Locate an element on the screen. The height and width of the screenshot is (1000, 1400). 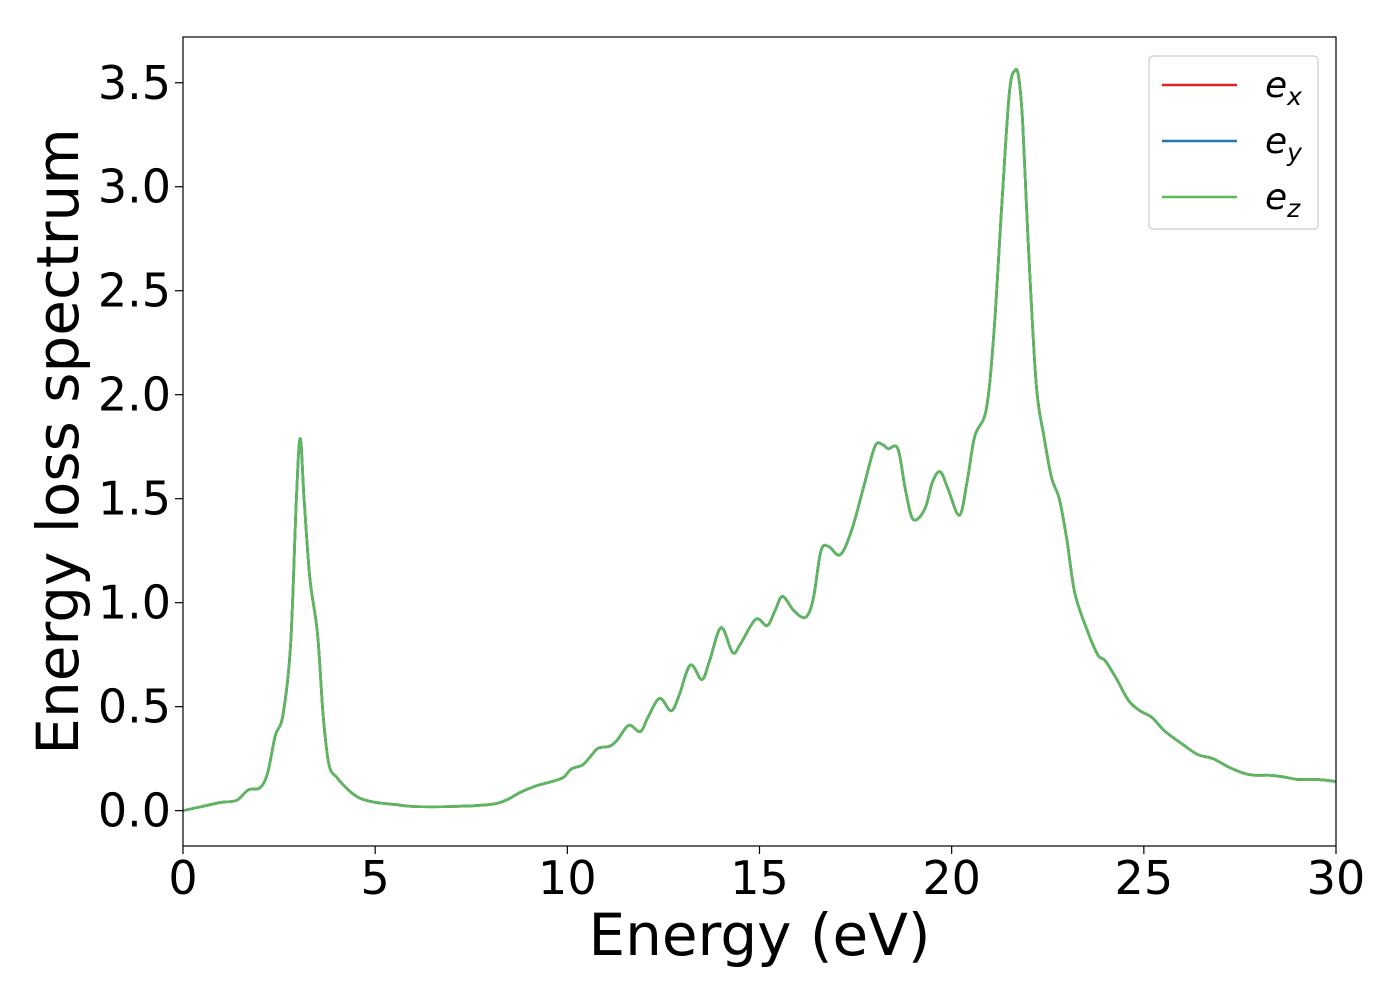
y-tick-label: 3.5 is located at coordinates (134, 83).